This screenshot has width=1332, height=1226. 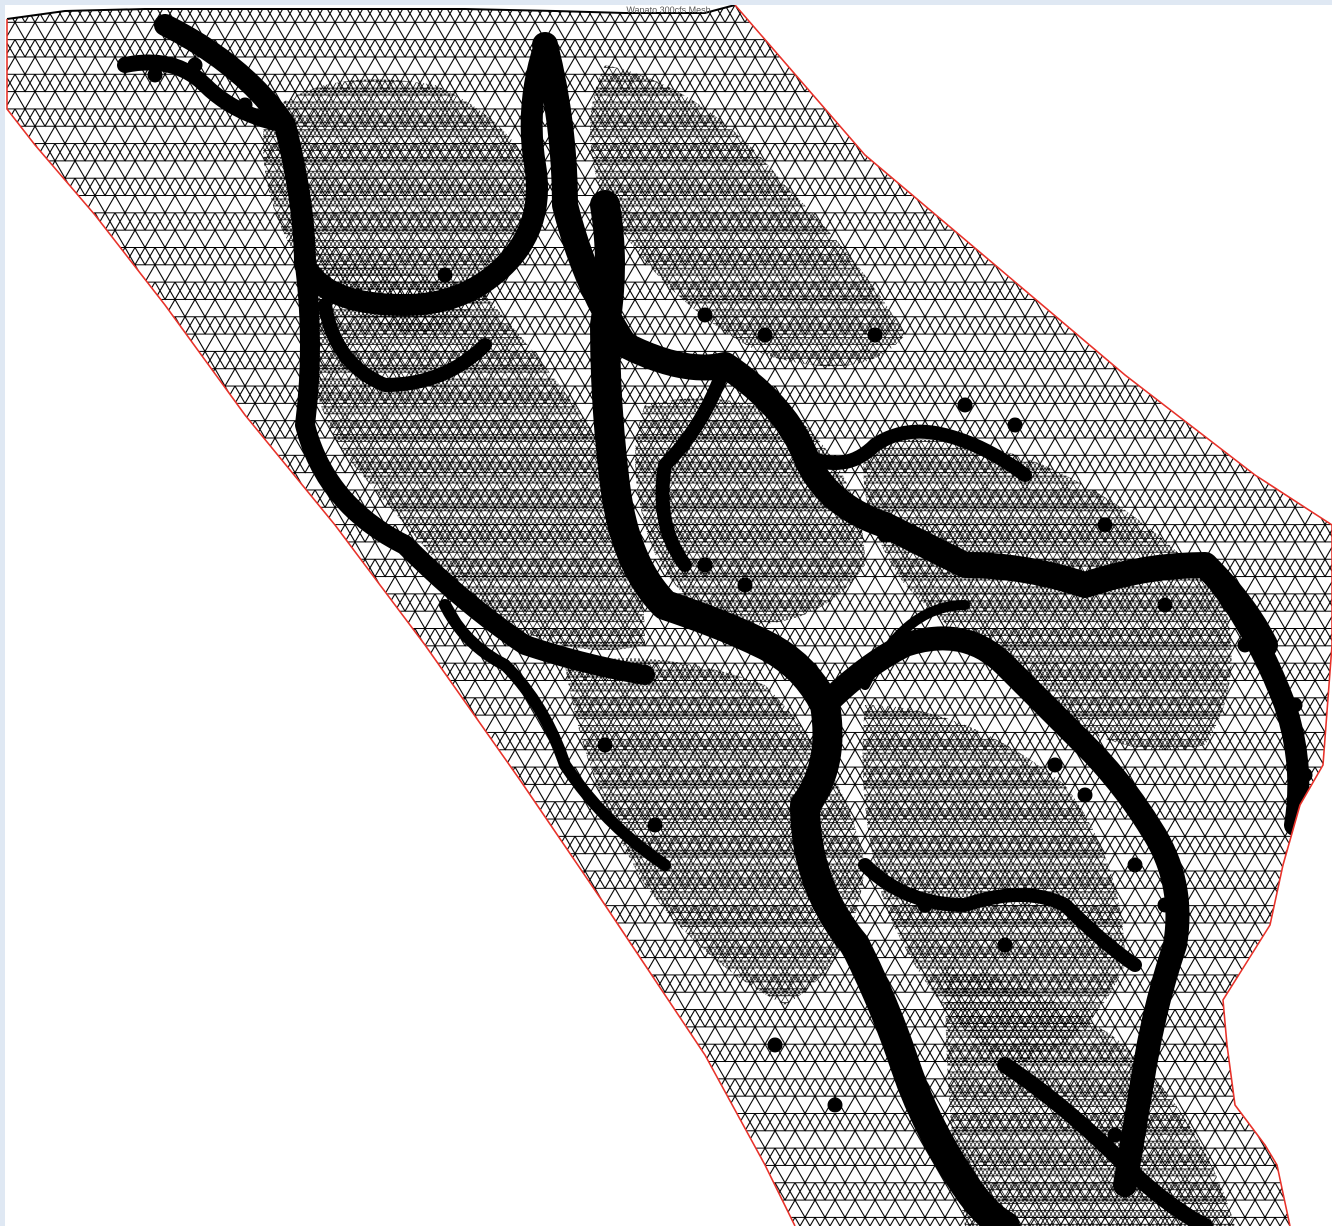 What do you see at coordinates (371, 12) in the screenshot?
I see `mesh-boundary-top` at bounding box center [371, 12].